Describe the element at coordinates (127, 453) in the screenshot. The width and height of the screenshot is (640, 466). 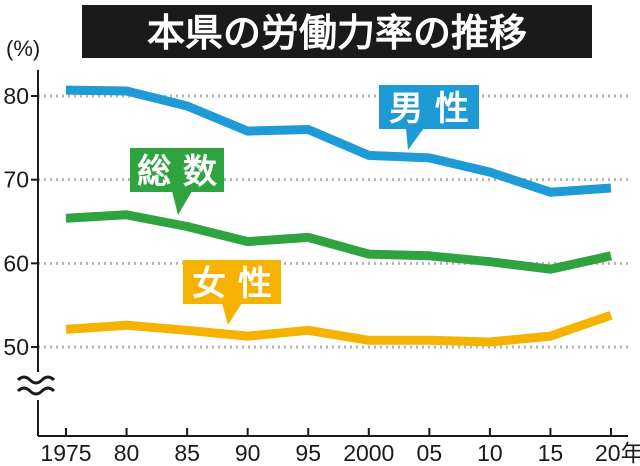
I see `x-tick-label: 80` at that location.